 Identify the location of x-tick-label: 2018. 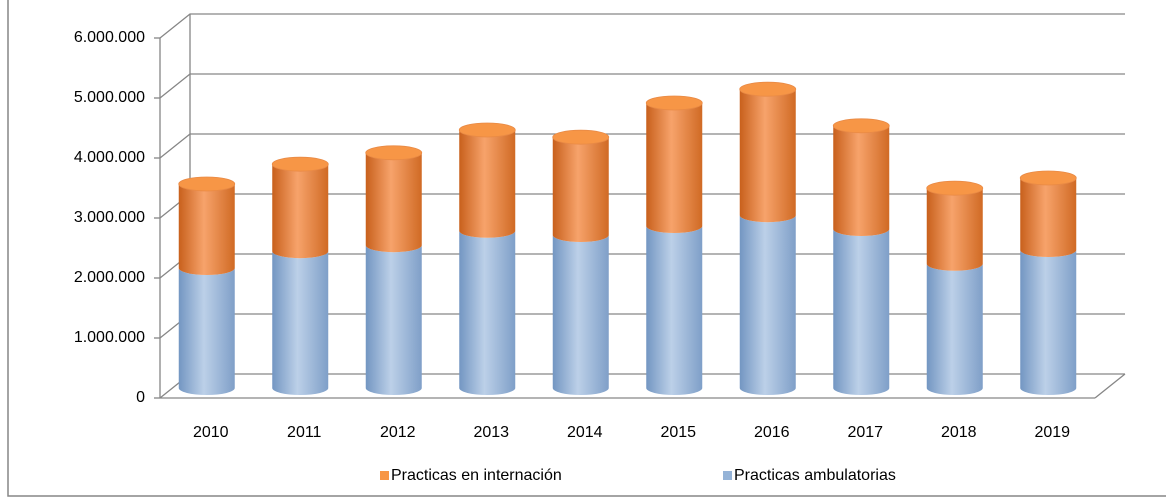
(959, 432).